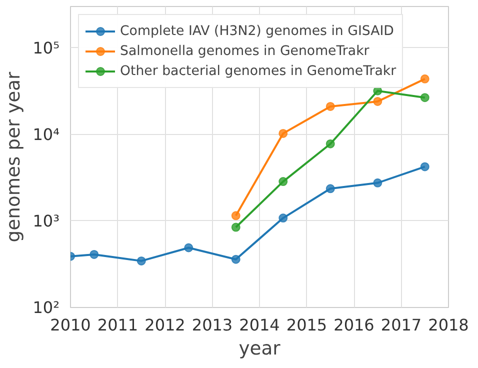  I want to click on y-tick-label: 10⁵, so click(46, 48).